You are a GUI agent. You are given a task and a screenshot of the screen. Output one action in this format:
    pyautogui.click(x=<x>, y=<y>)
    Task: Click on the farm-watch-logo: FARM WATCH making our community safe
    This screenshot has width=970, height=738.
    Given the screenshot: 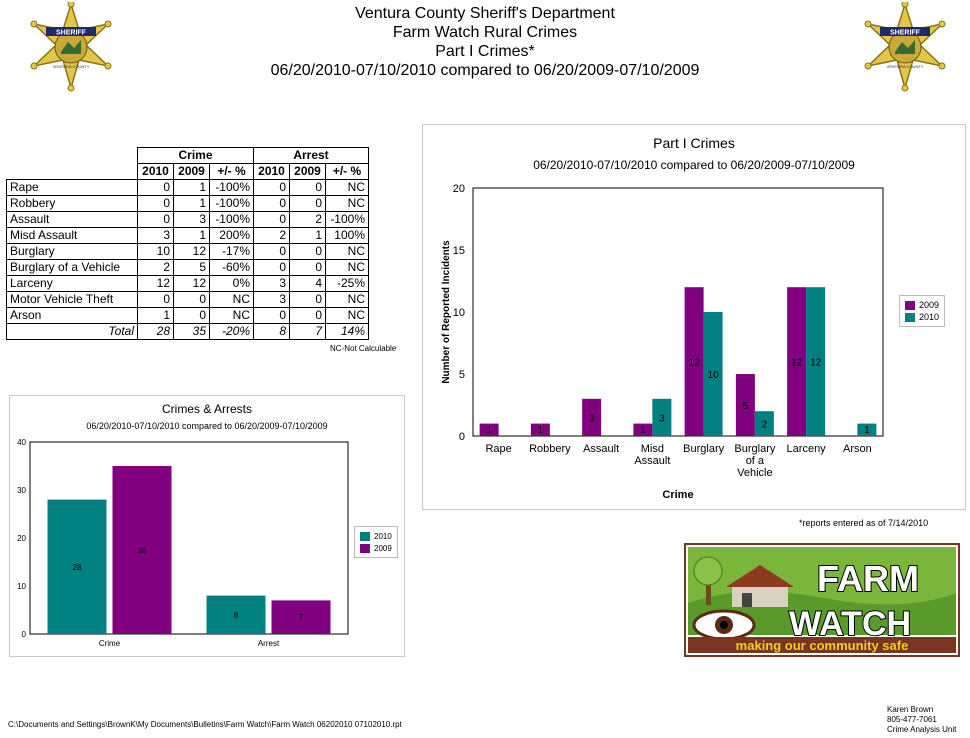 What is the action you would take?
    pyautogui.click(x=822, y=600)
    